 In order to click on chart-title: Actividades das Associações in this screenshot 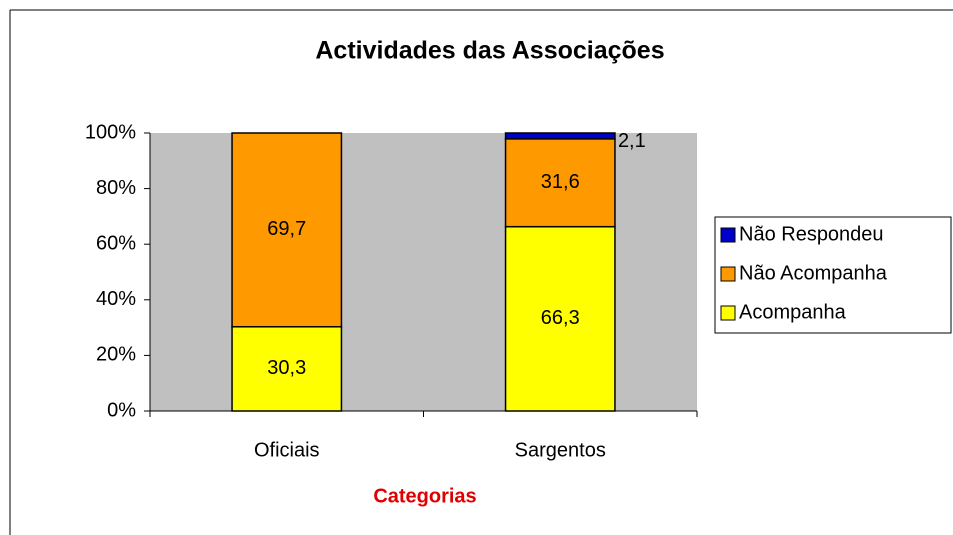, I will do `click(489, 51)`.